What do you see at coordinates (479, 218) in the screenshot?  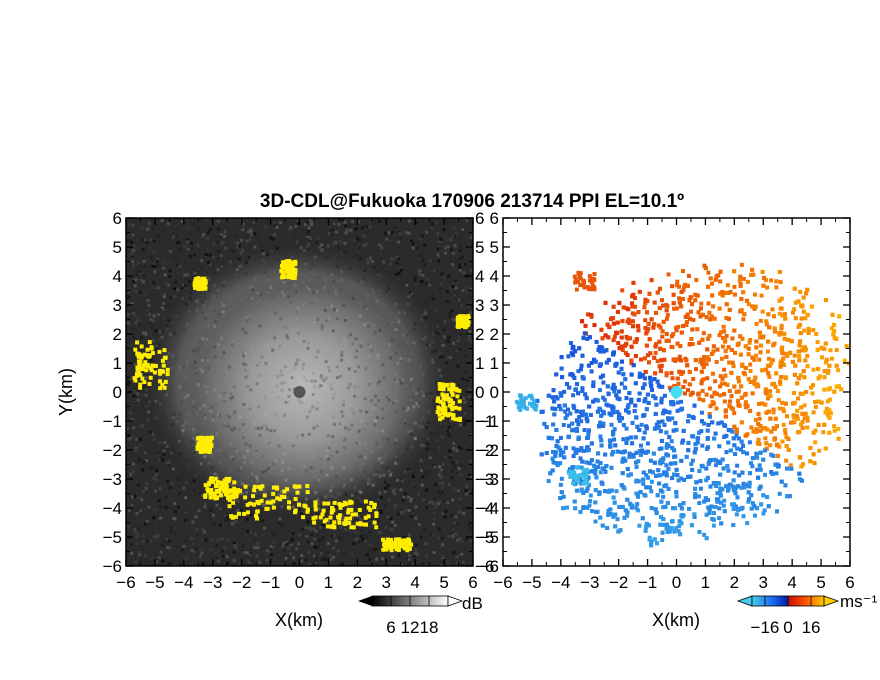 I see `y-tick-label-right: 6` at bounding box center [479, 218].